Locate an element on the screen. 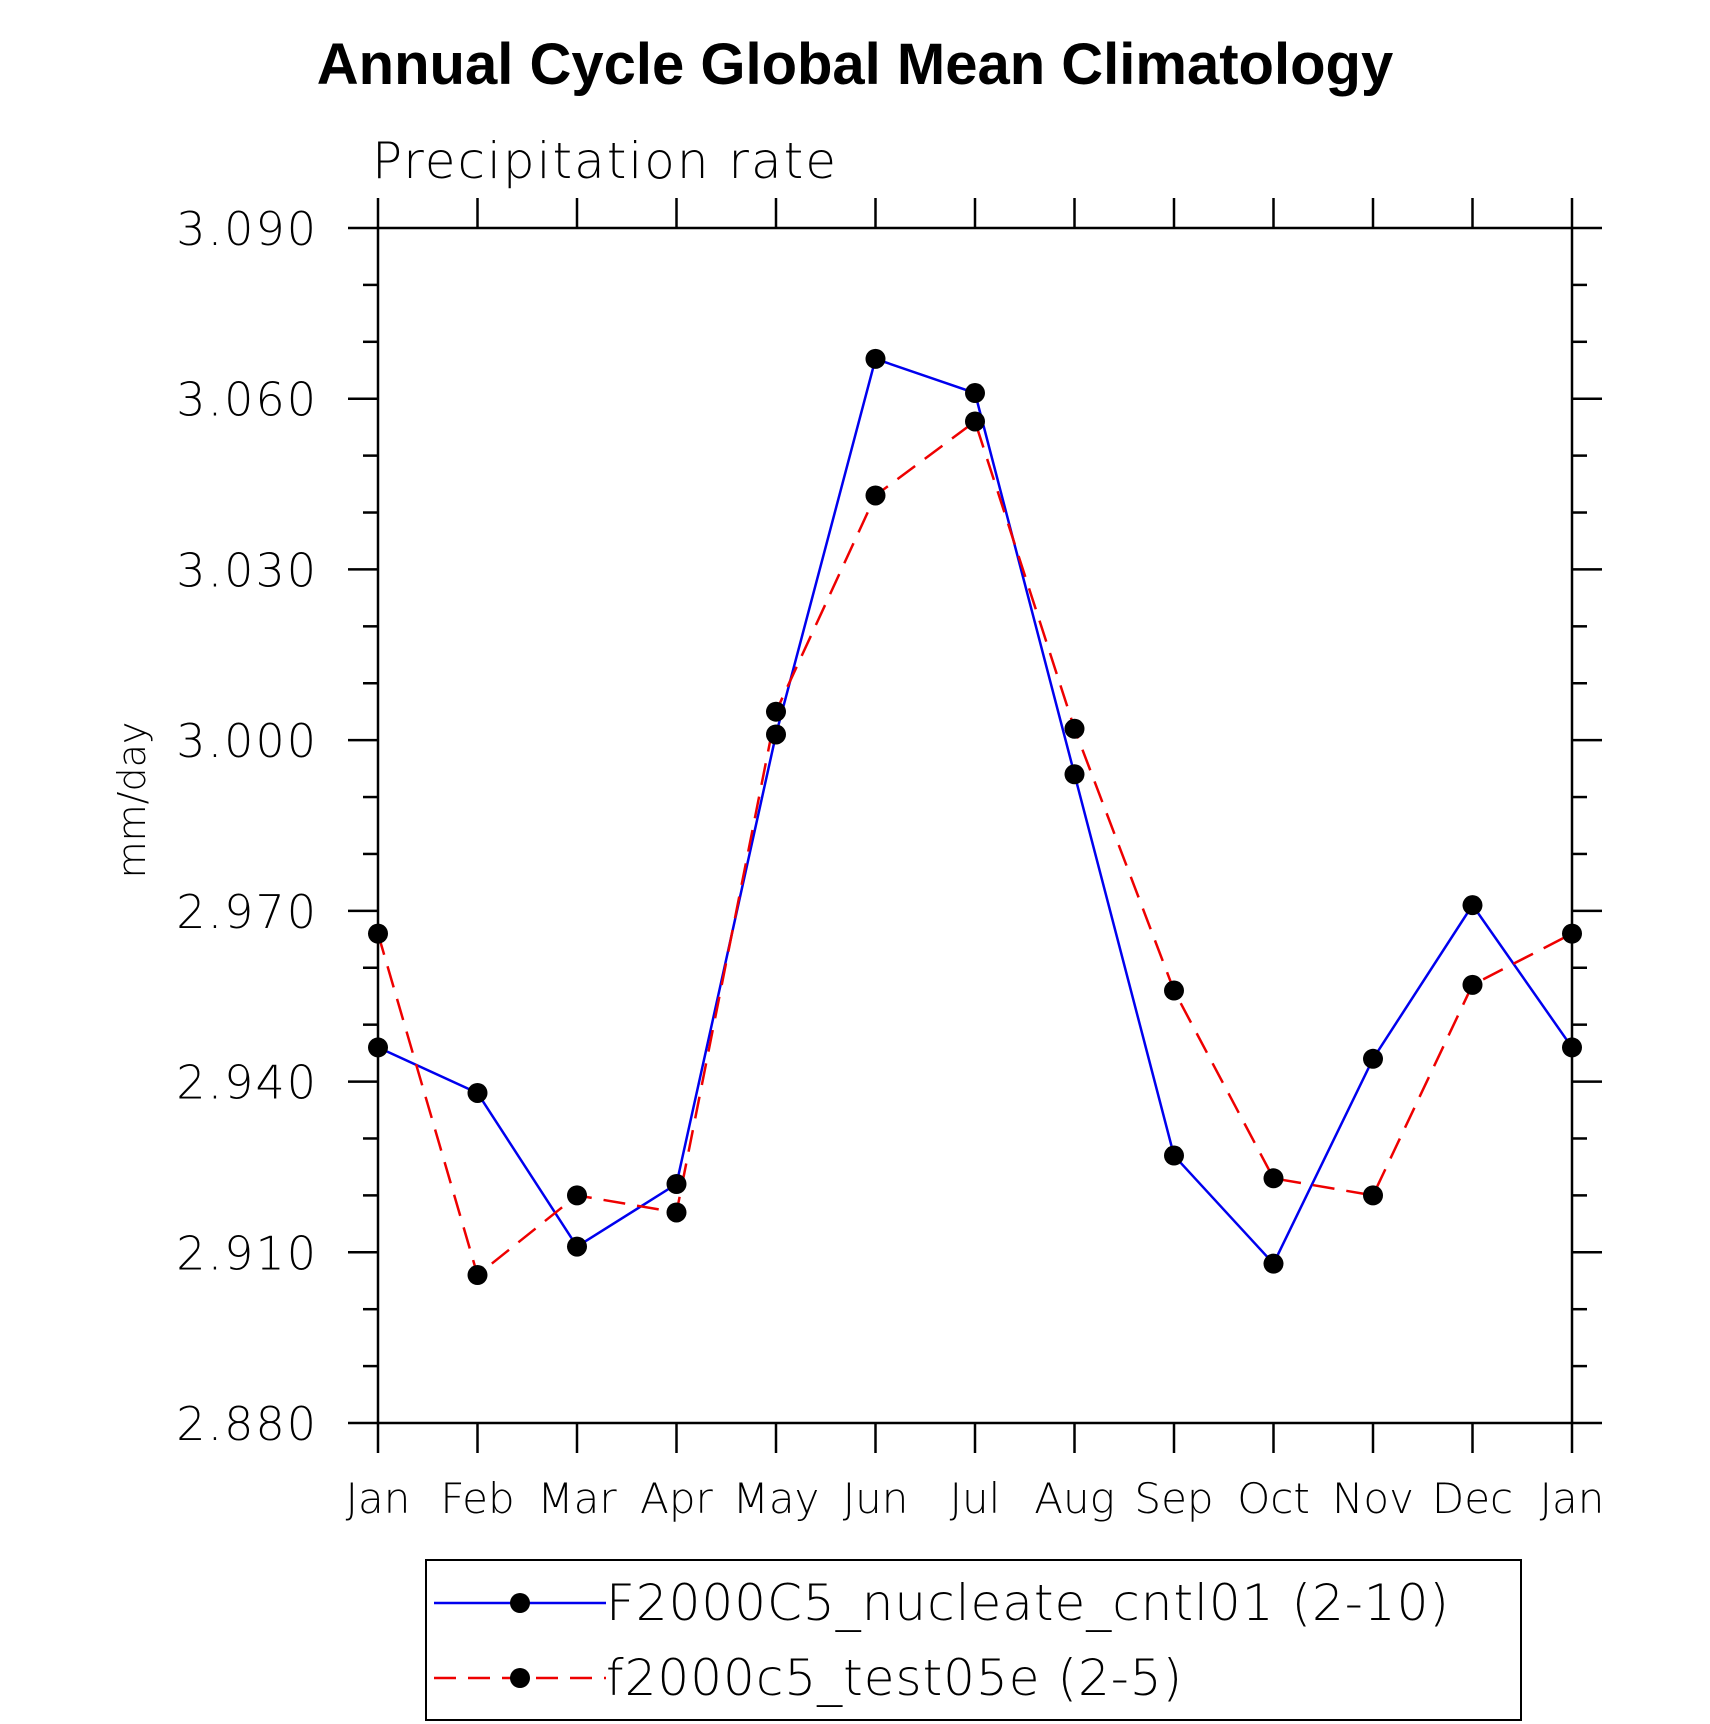 This screenshot has height=1724, width=1710. chart-subtitle: Precipitation rate is located at coordinates (605, 161).